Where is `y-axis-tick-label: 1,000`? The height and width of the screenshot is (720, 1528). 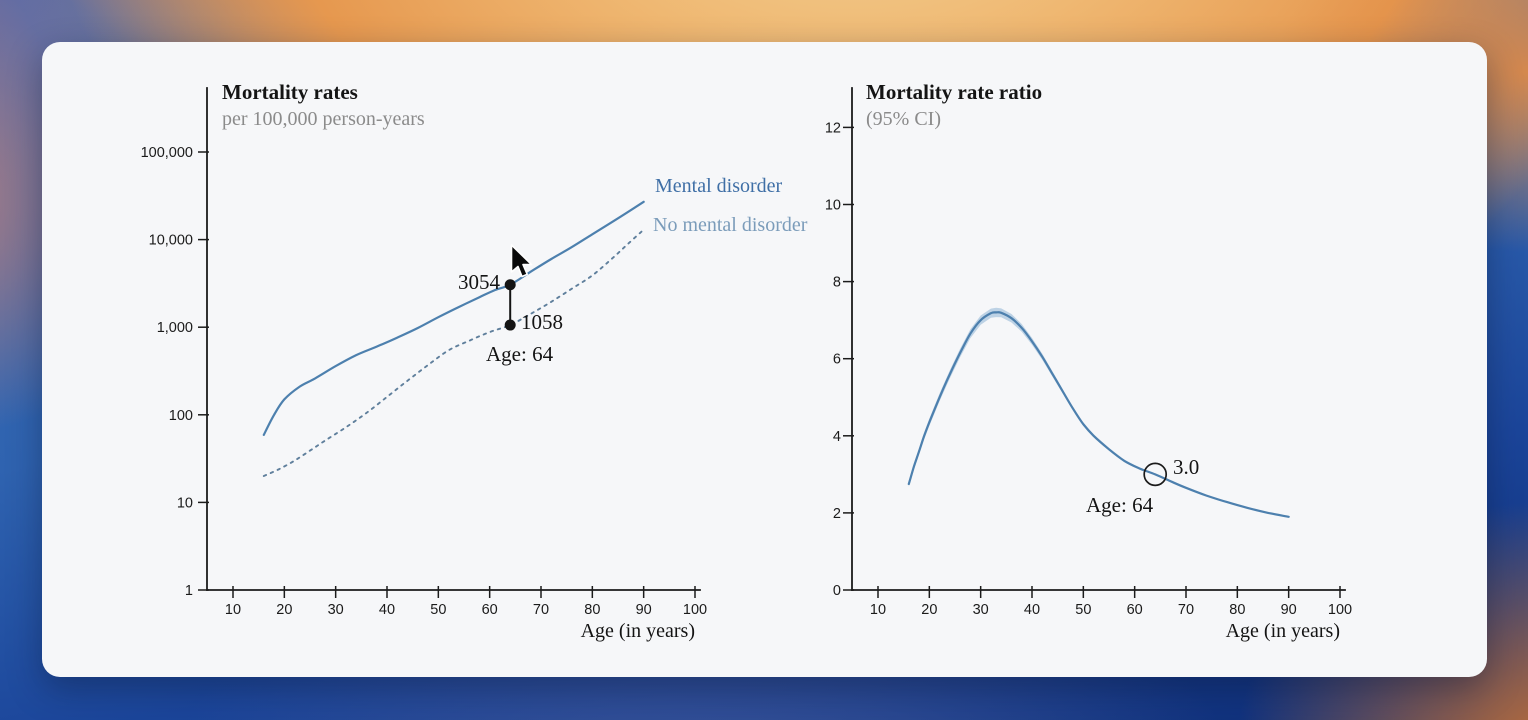 y-axis-tick-label: 1,000 is located at coordinates (175, 328).